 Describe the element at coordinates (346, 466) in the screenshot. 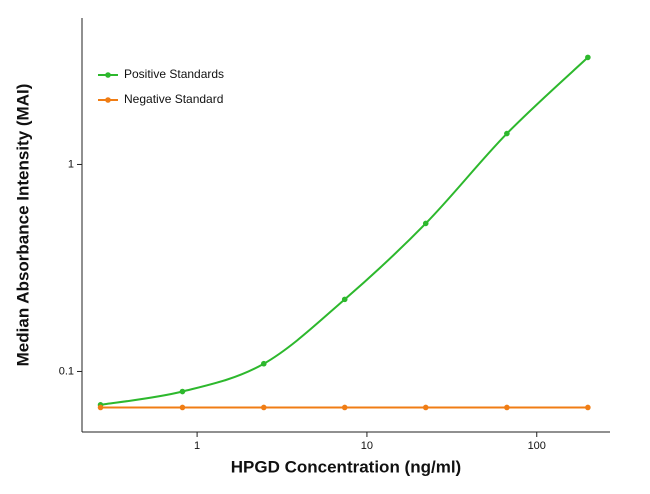

I see `x-axis-title: HPGD Concentration (ng/ml)` at that location.